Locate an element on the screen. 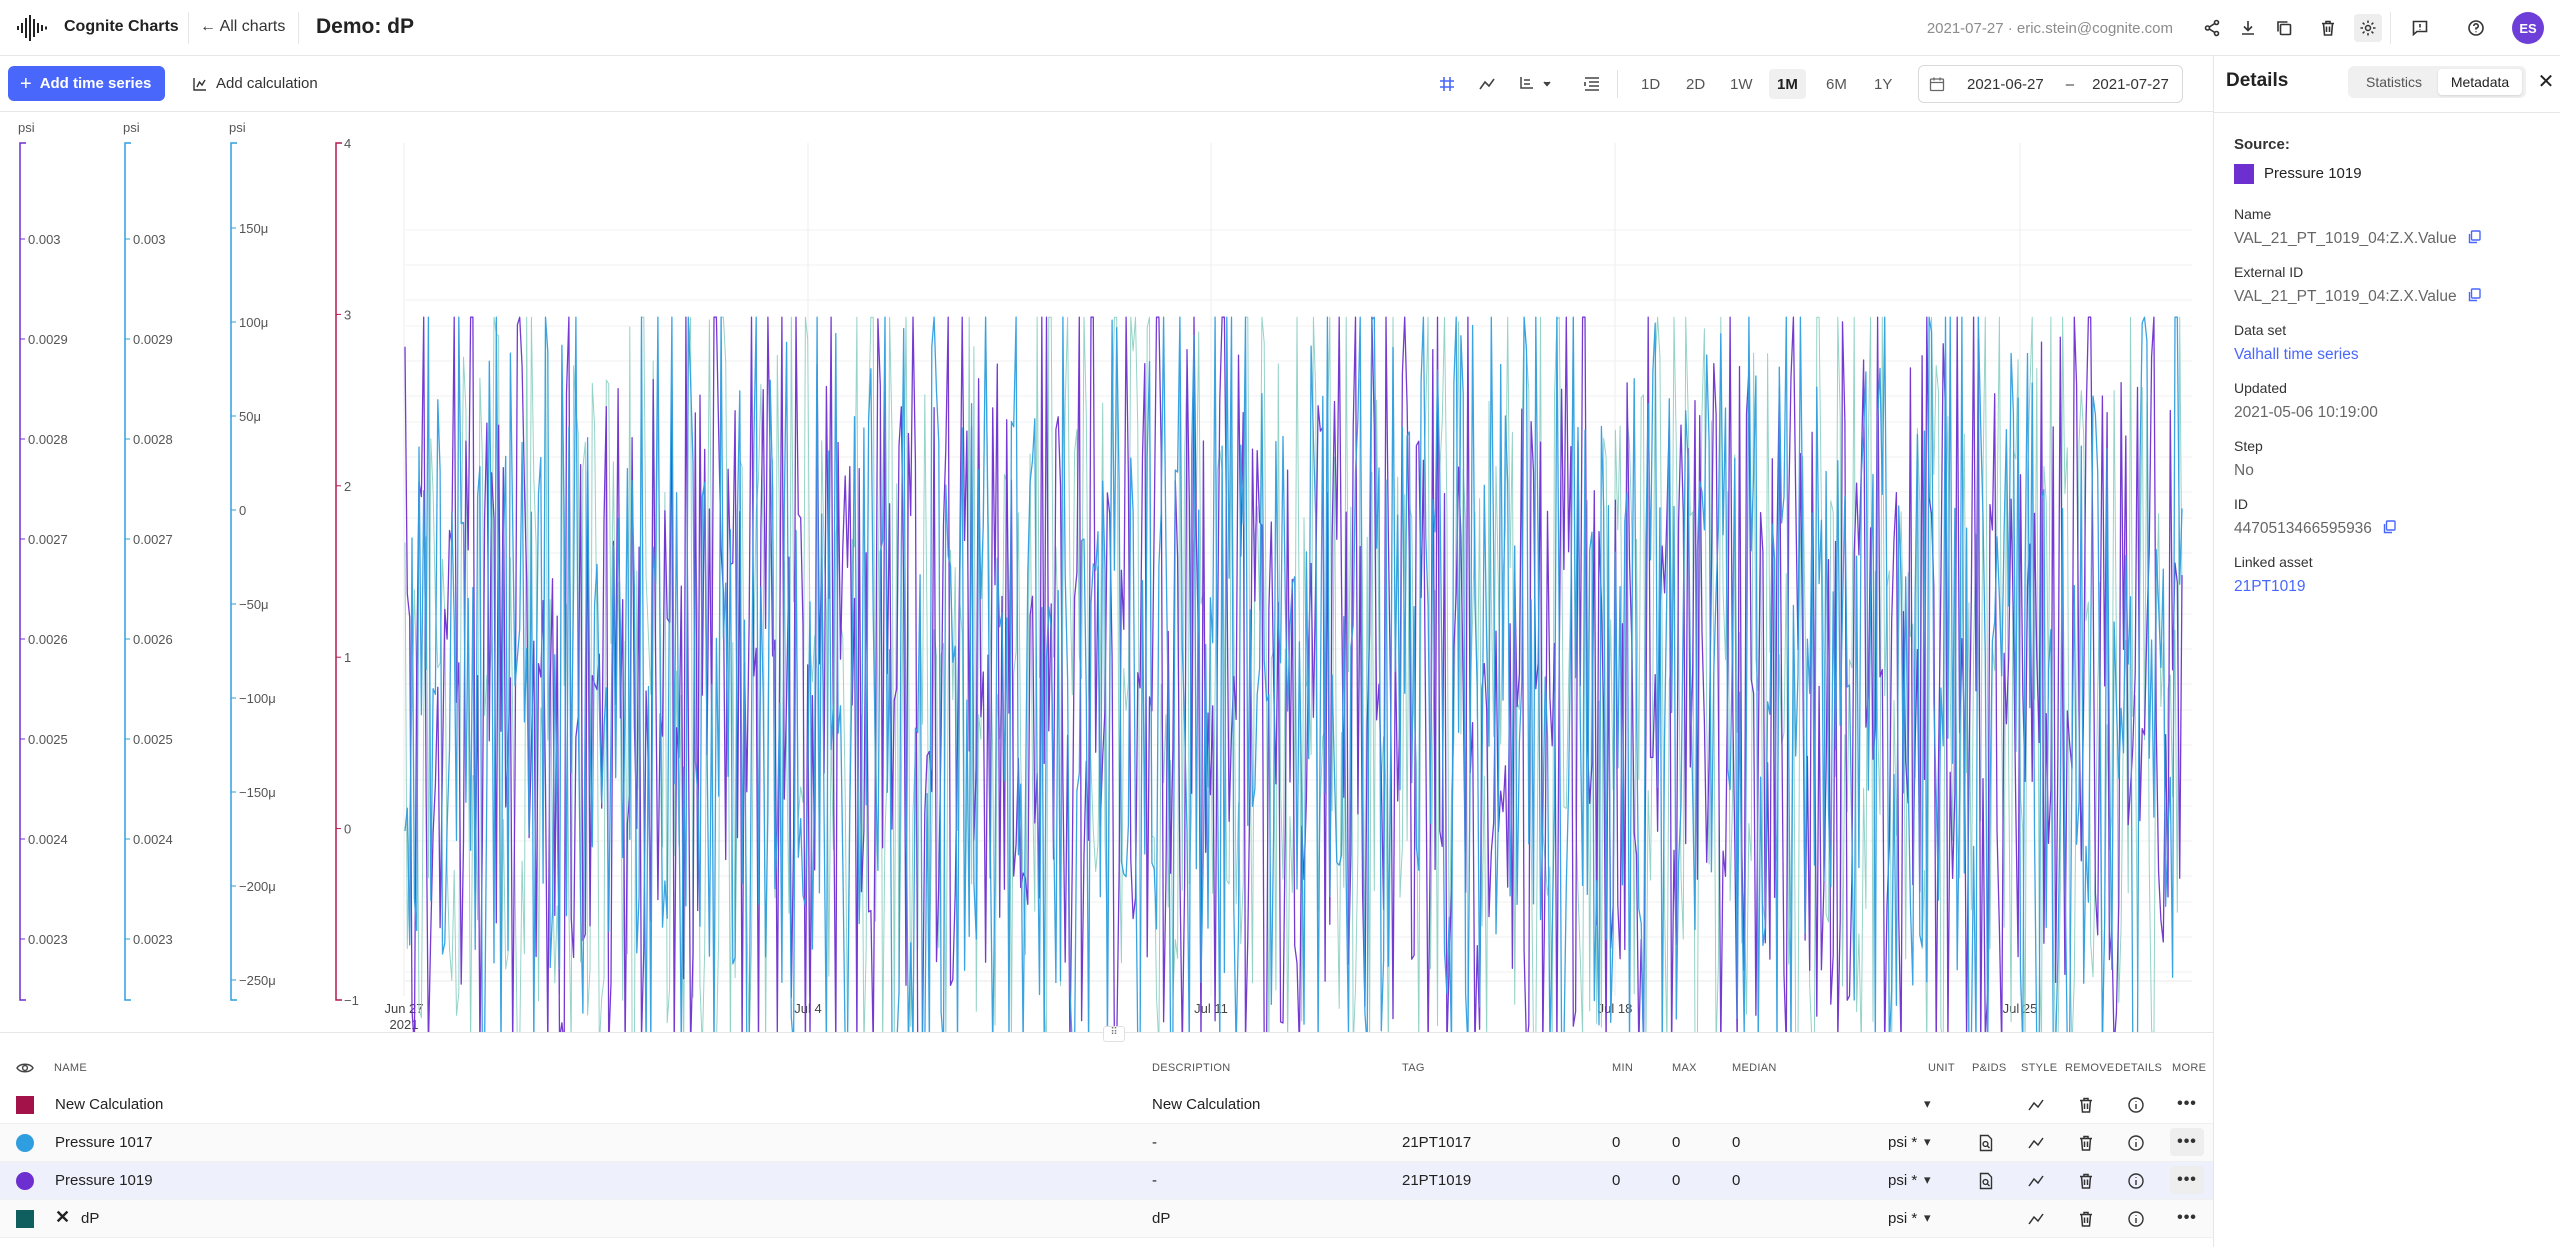 This screenshot has width=2560, height=1247. external-id-value-text: VAL_21_PT_1019_04:Z.X.Value is located at coordinates (2345, 296).